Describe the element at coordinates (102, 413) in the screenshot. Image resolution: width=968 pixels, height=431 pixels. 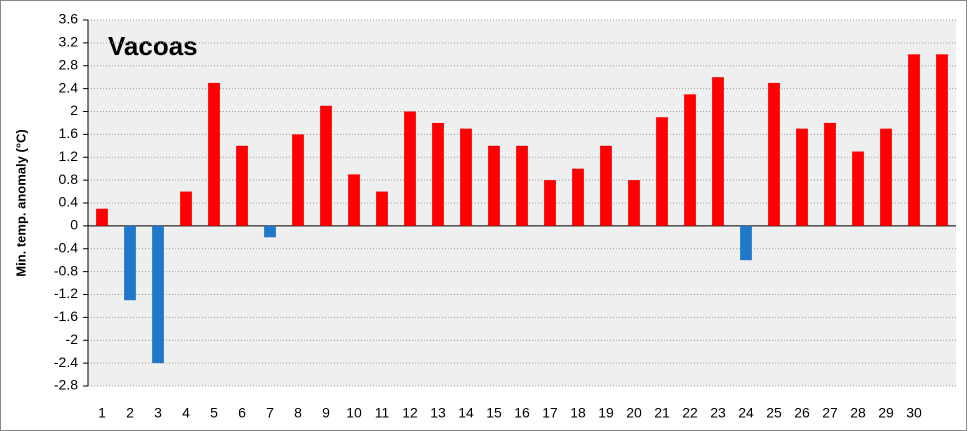
I see `x-tick-label: 1` at that location.